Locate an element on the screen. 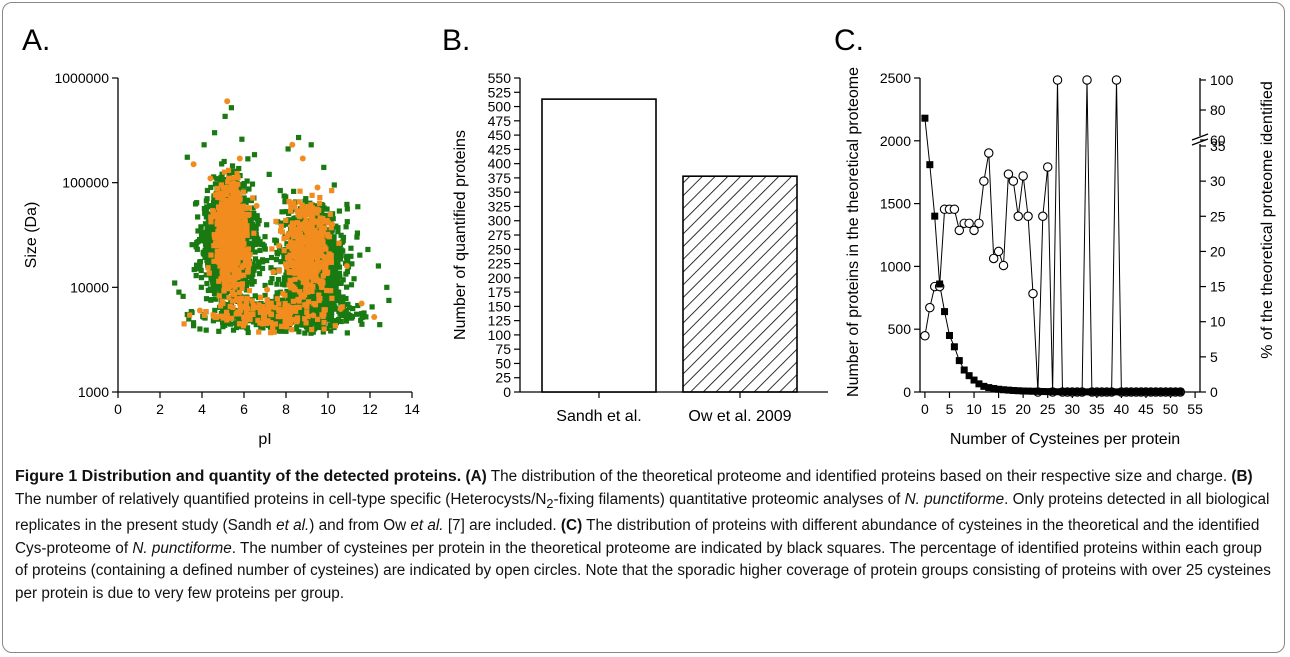  panel-b-y-tick-label: 325 is located at coordinates (500, 206).